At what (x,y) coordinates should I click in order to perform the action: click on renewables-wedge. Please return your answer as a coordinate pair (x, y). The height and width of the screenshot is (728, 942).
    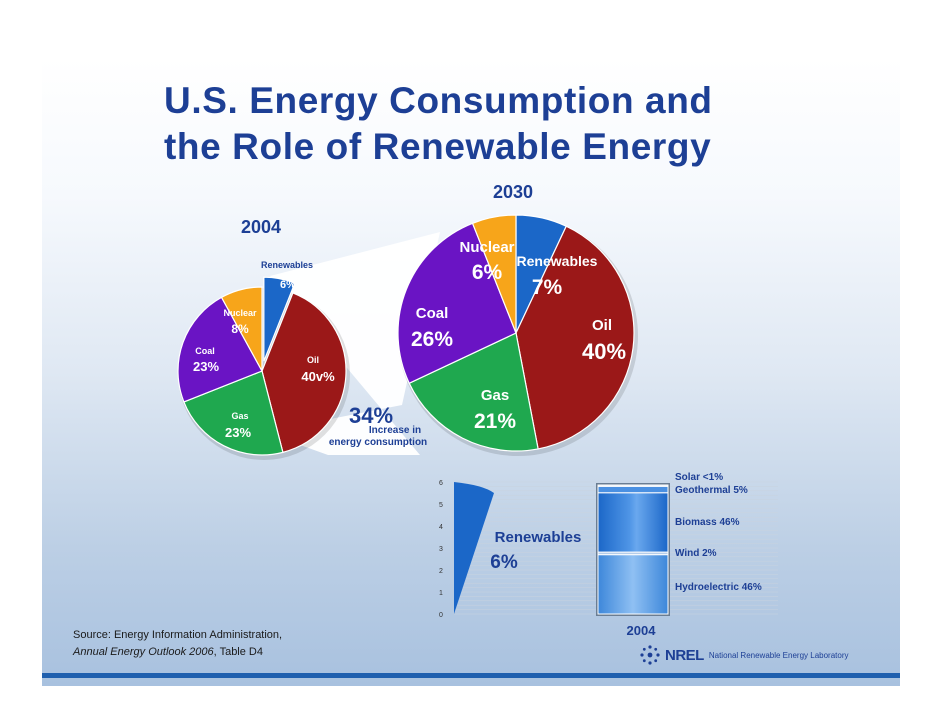
    Looking at the image, I should click on (474, 548).